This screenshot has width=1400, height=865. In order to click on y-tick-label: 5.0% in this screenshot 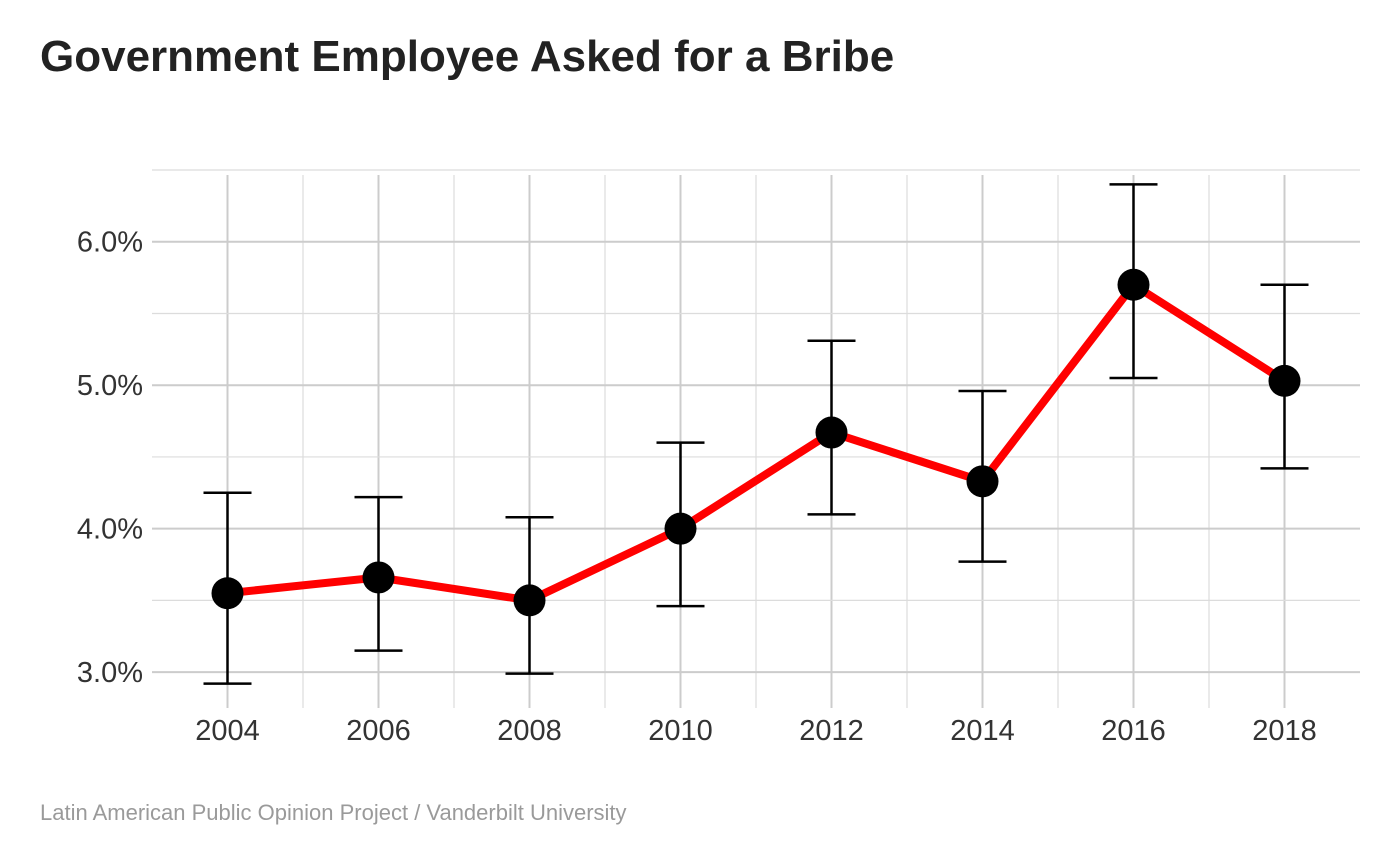, I will do `click(110, 386)`.